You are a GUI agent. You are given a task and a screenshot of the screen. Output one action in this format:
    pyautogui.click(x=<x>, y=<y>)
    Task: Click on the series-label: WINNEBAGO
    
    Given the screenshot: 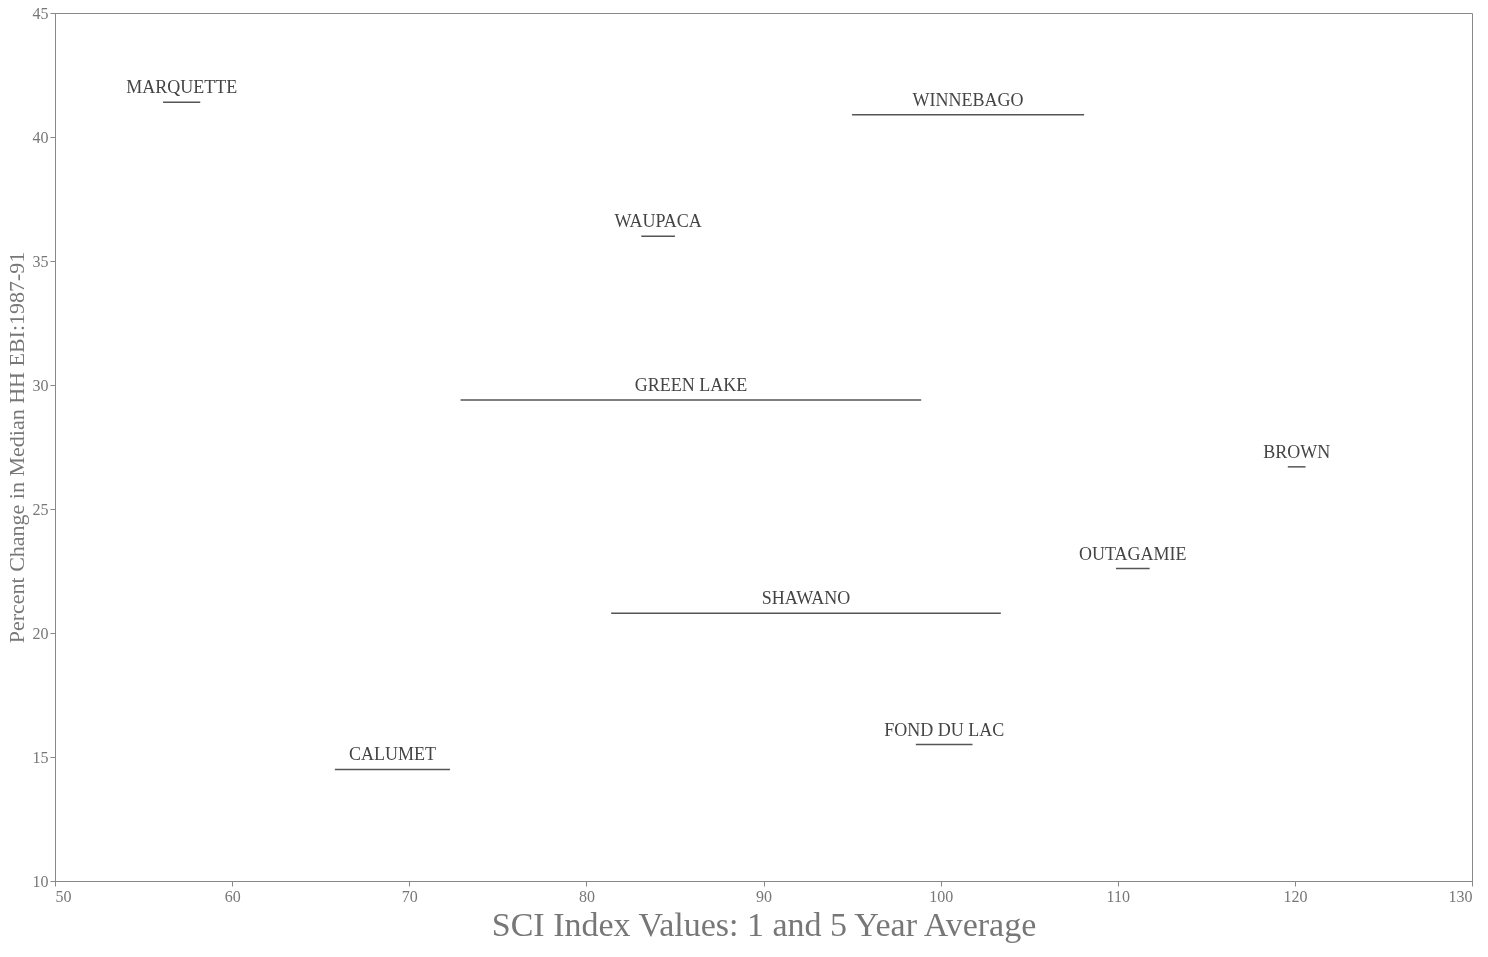 What is the action you would take?
    pyautogui.click(x=968, y=99)
    